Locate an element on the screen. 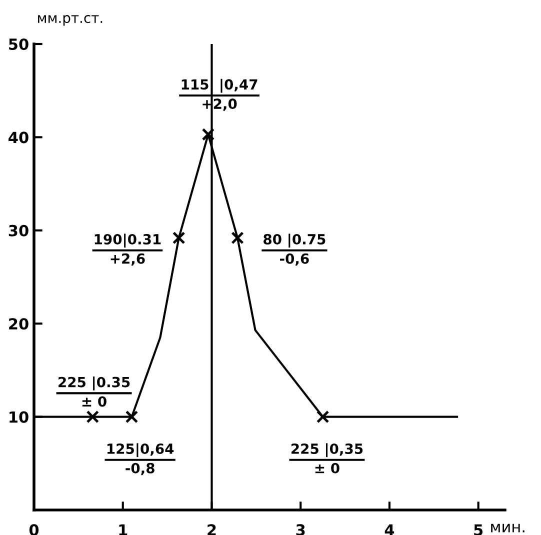  x-axis-title: мин. is located at coordinates (507, 528).